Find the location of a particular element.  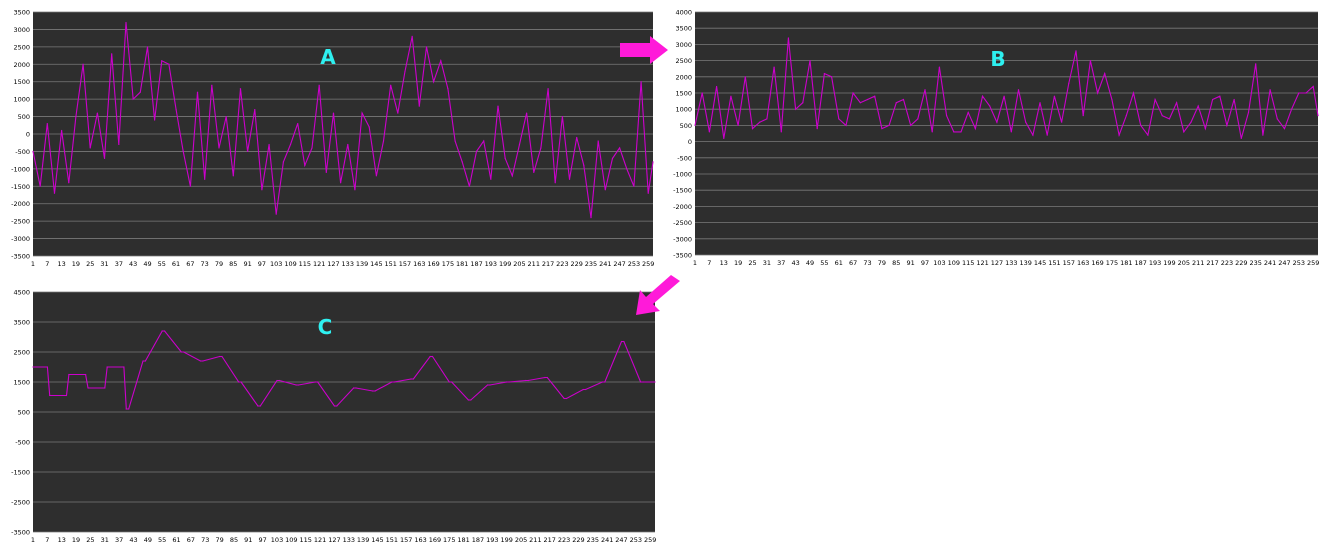

x-tick-label: 7 is located at coordinates (47, 540).